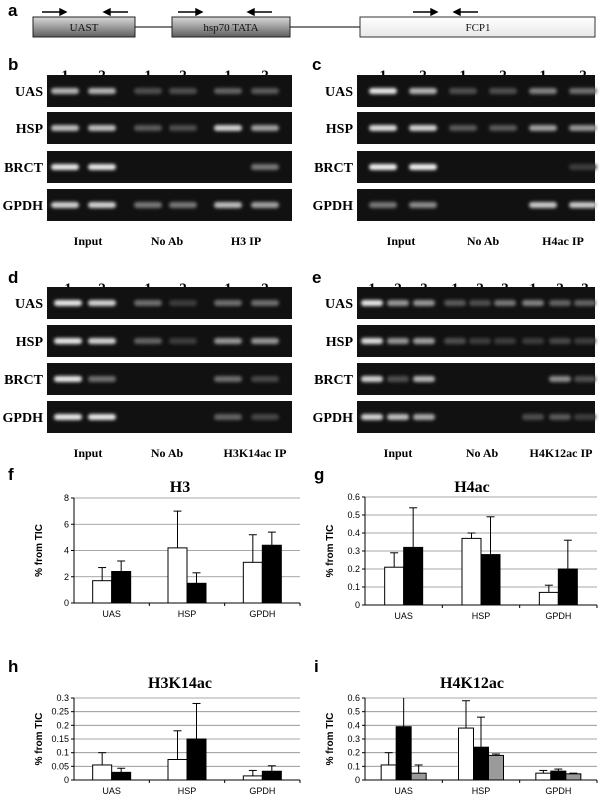 The width and height of the screenshot is (609, 803). I want to click on uast-box, so click(84, 27).